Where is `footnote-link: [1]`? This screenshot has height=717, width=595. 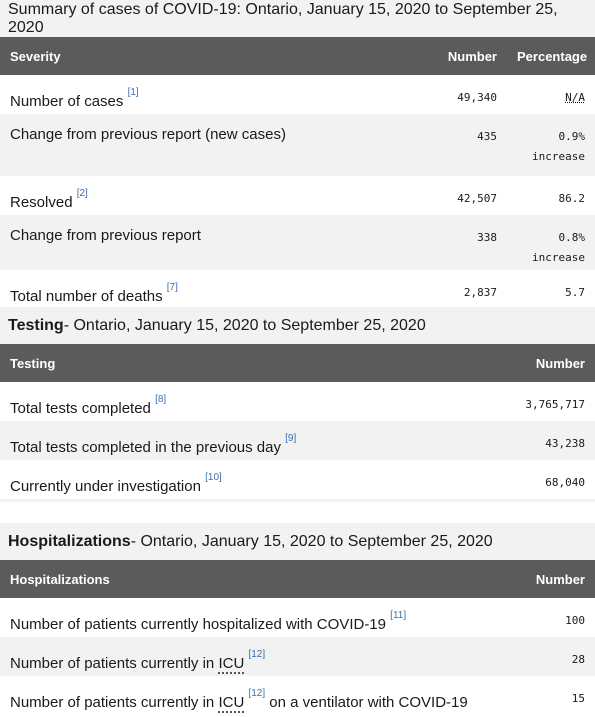
footnote-link: [1] is located at coordinates (133, 92).